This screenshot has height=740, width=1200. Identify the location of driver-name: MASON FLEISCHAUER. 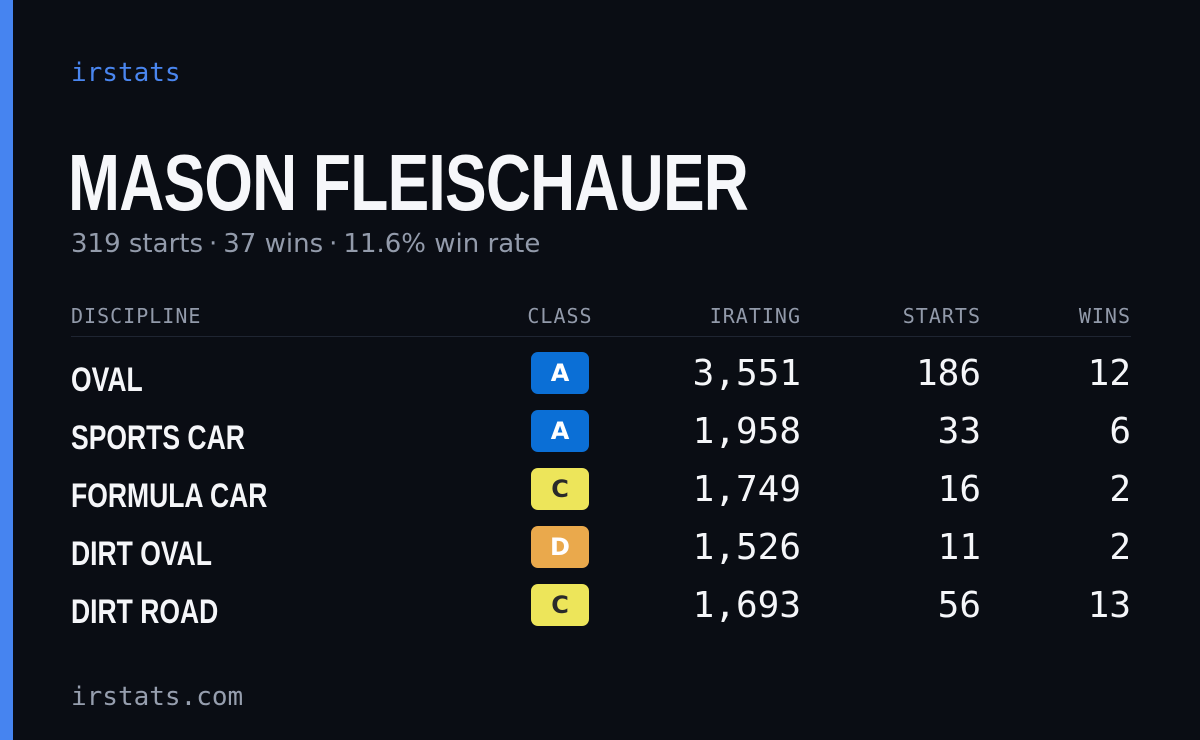
(408, 182).